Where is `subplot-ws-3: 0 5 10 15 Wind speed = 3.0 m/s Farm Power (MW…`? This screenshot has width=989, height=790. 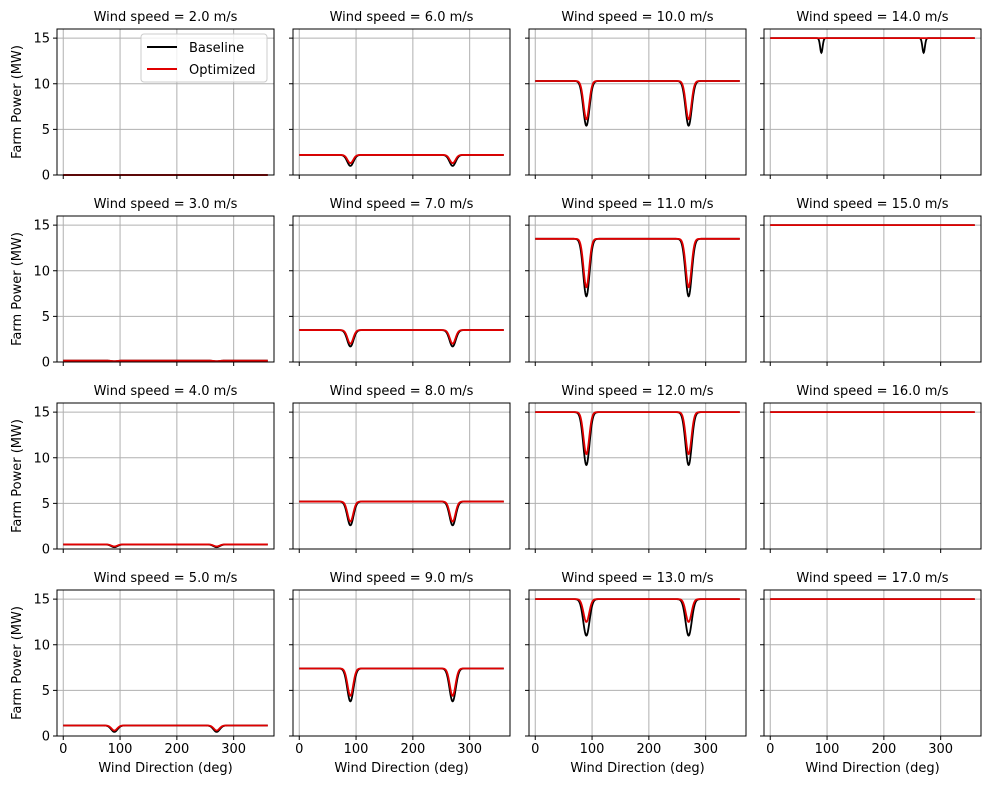
subplot-ws-3: 0 5 10 15 Wind speed = 3.0 m/s Farm Power (MW… is located at coordinates (142, 284).